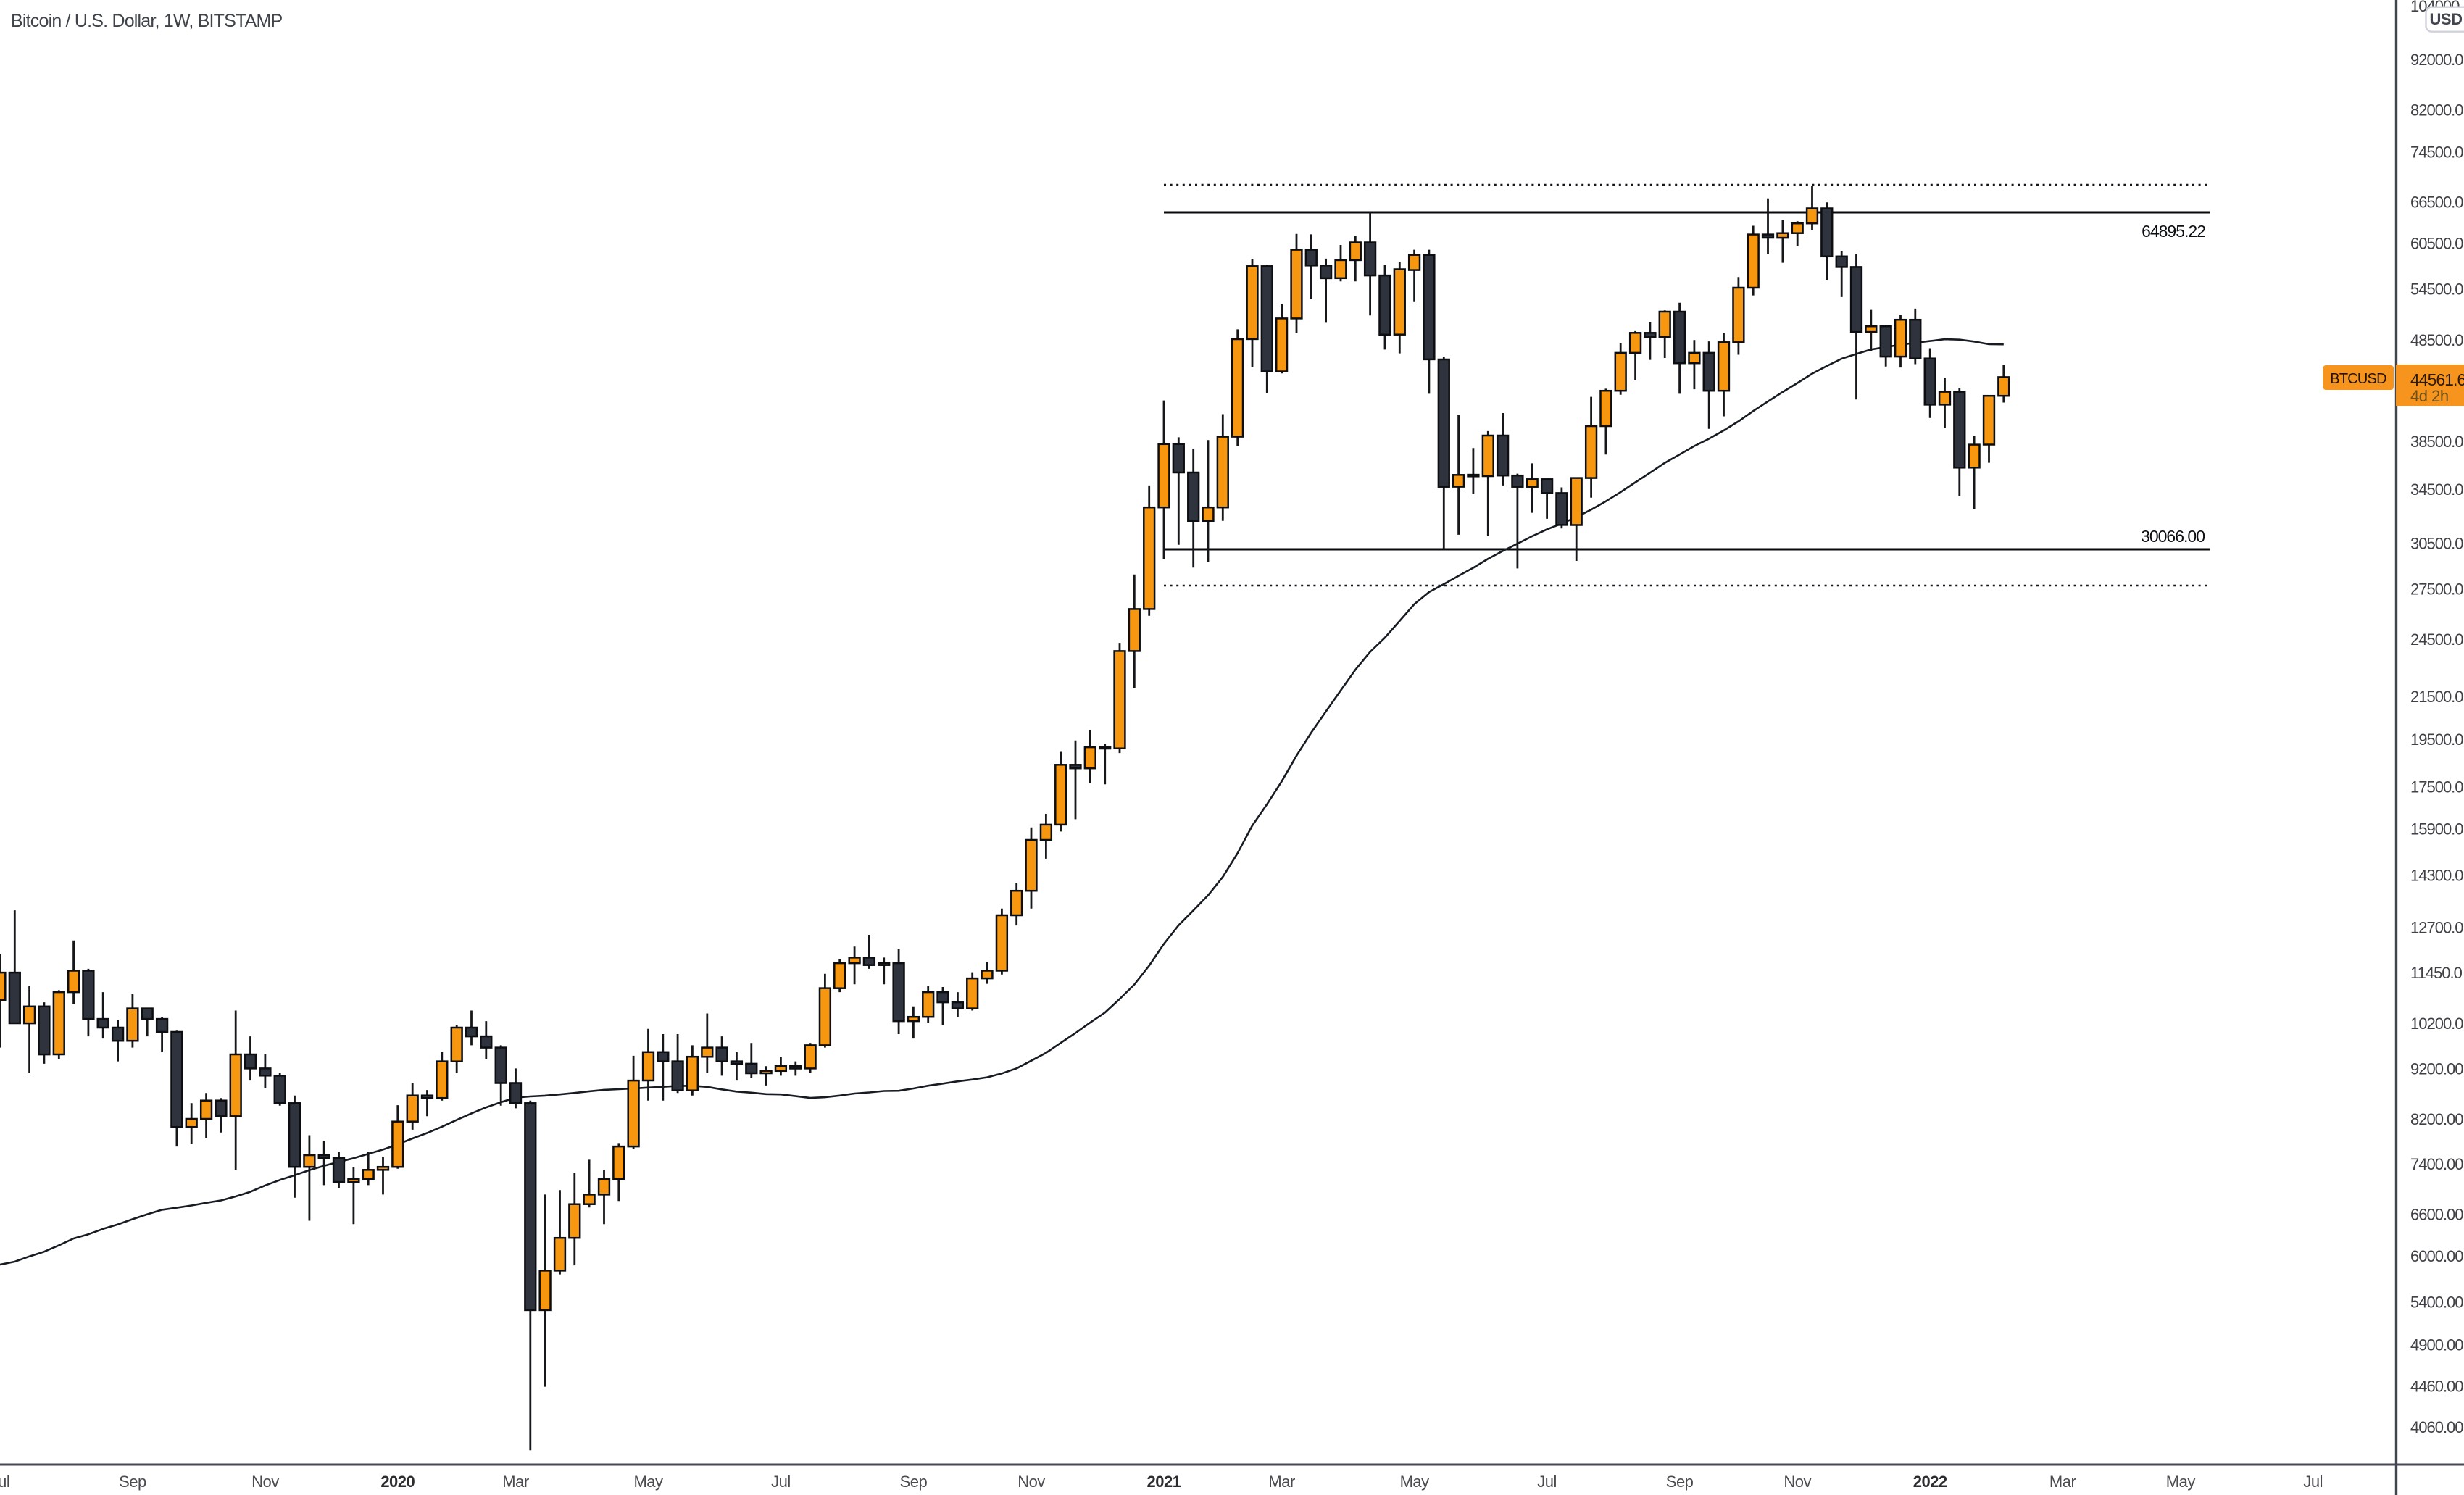 The width and height of the screenshot is (2464, 1495). I want to click on svg-text: 2021, so click(1164, 1482).